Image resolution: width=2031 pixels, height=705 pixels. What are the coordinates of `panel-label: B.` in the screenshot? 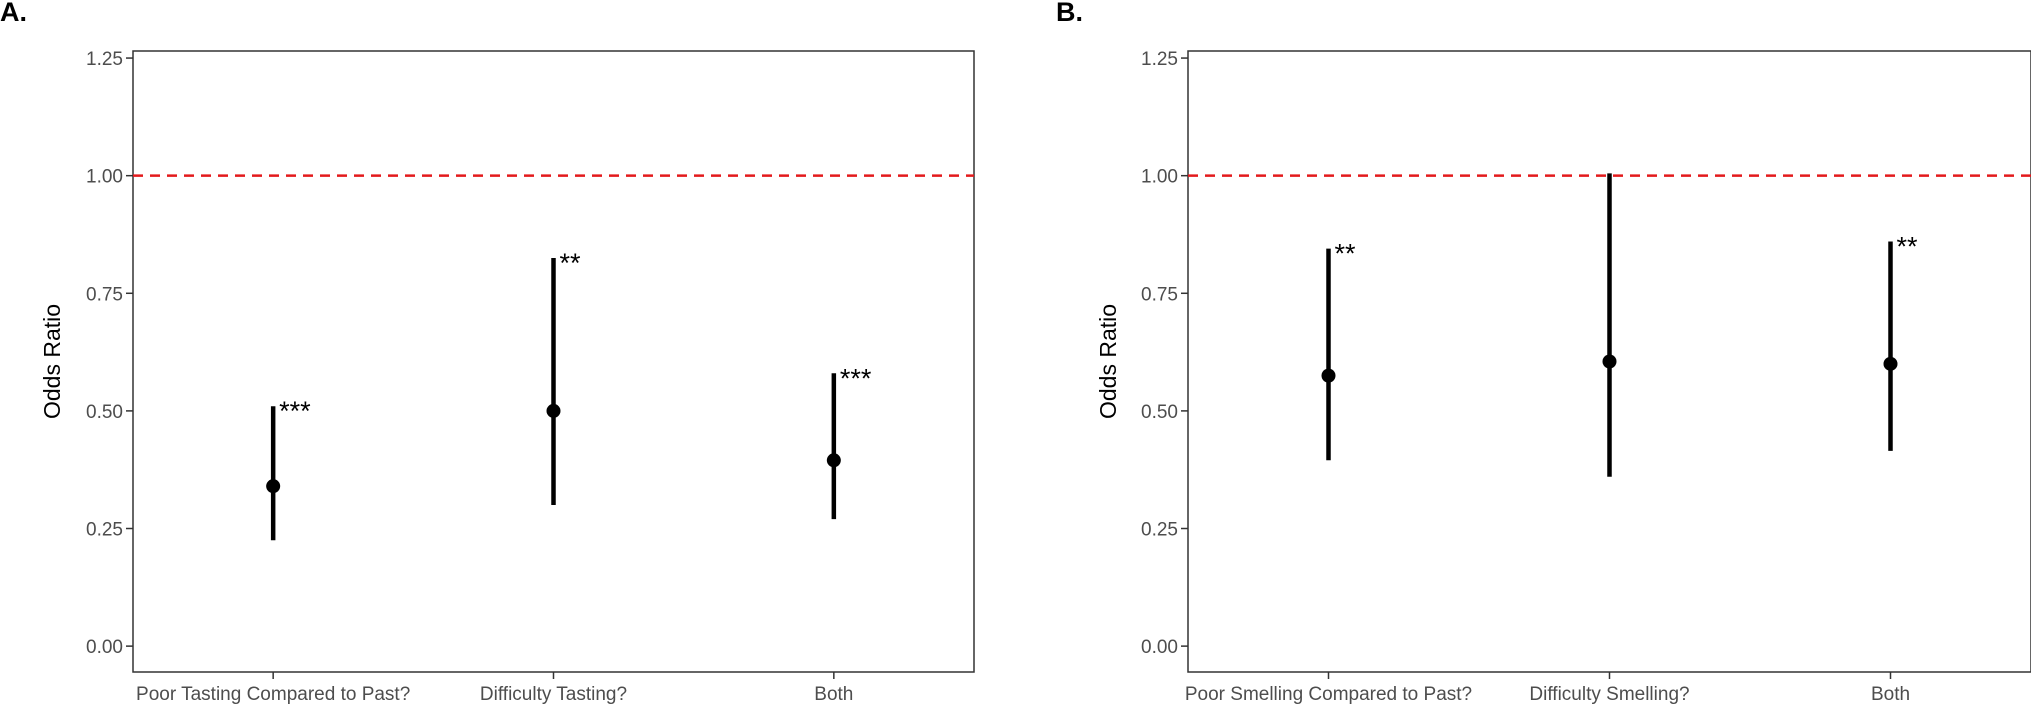 It's located at (1069, 13).